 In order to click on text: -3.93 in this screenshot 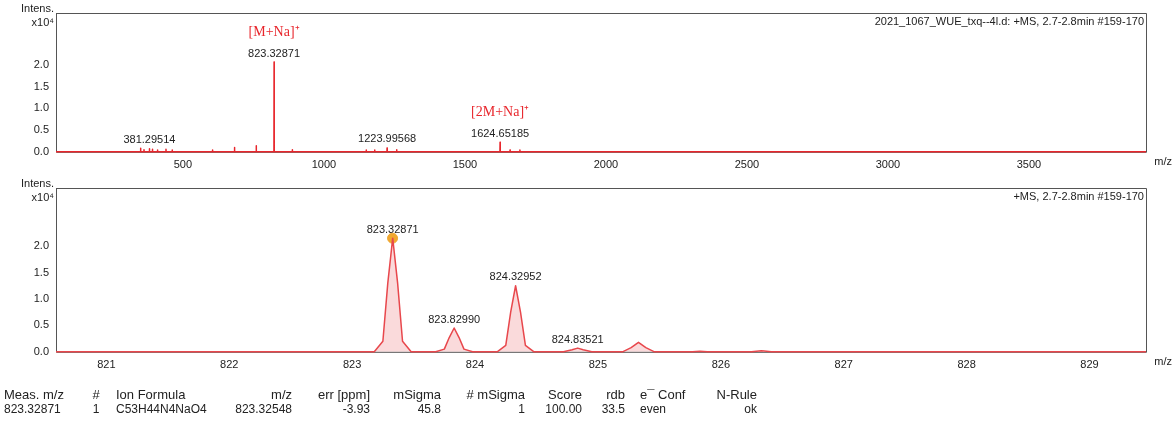, I will do `click(356, 409)`.